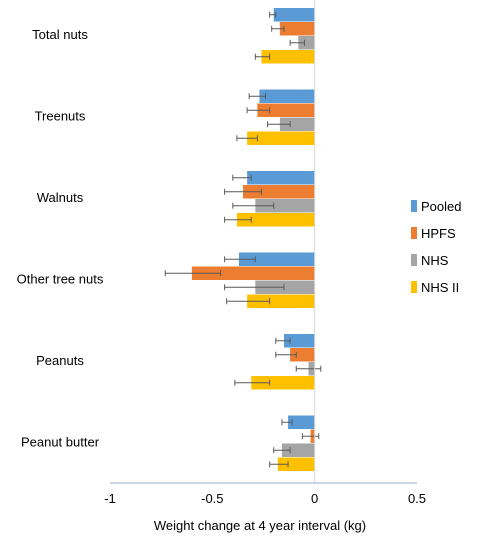 The image size is (490, 537). Describe the element at coordinates (260, 525) in the screenshot. I see `x-axis-title: Weight change at 4 year interval (kg)` at that location.